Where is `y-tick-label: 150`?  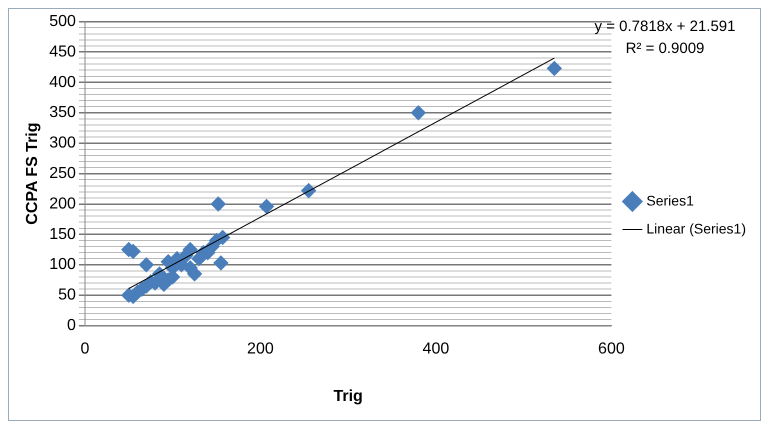
y-tick-label: 150 is located at coordinates (62, 234).